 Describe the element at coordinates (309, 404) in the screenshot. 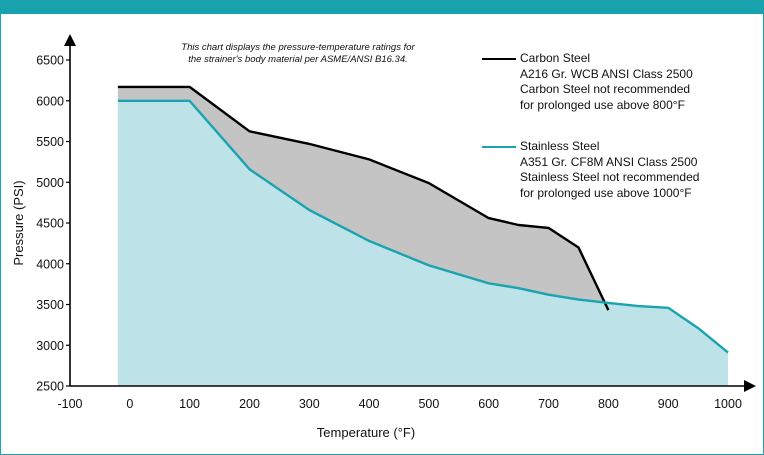

I see `x-tick-label: 300` at that location.